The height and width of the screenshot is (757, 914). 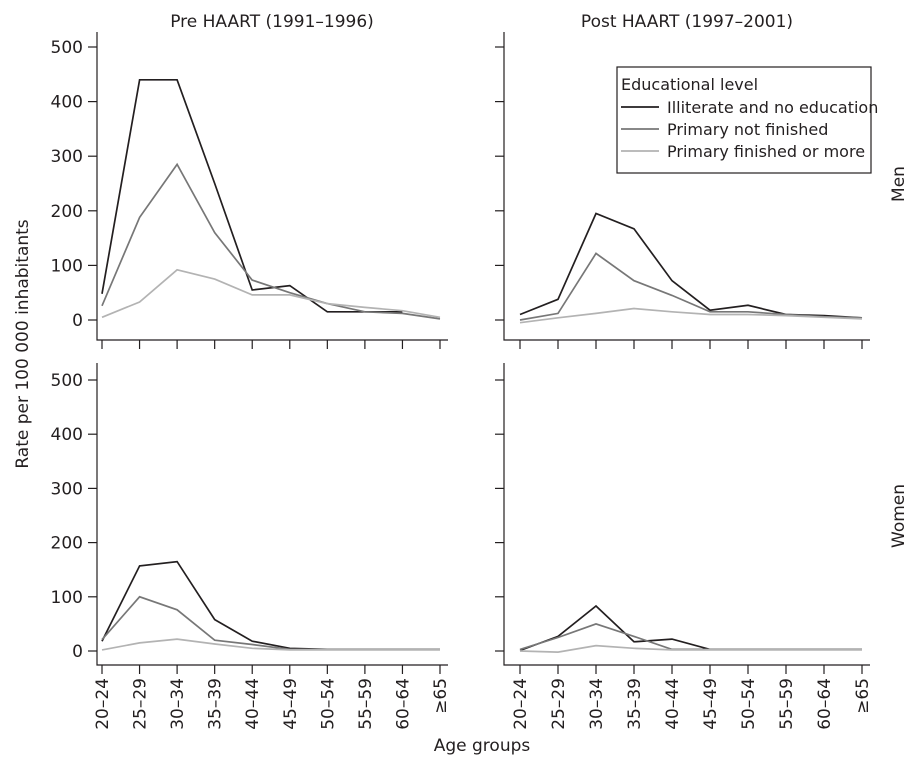 What do you see at coordinates (687, 22) in the screenshot?
I see `column-title-post-haart: Post HAART (1997–2001)` at bounding box center [687, 22].